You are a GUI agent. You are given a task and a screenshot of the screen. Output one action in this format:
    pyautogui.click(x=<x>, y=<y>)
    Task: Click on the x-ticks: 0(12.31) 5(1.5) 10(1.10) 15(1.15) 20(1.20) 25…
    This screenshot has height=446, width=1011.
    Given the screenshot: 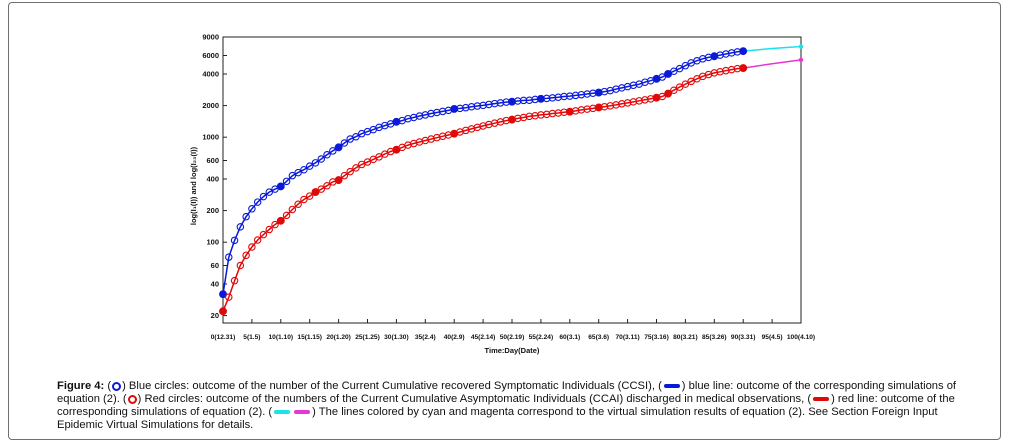 What is the action you would take?
    pyautogui.click(x=513, y=330)
    